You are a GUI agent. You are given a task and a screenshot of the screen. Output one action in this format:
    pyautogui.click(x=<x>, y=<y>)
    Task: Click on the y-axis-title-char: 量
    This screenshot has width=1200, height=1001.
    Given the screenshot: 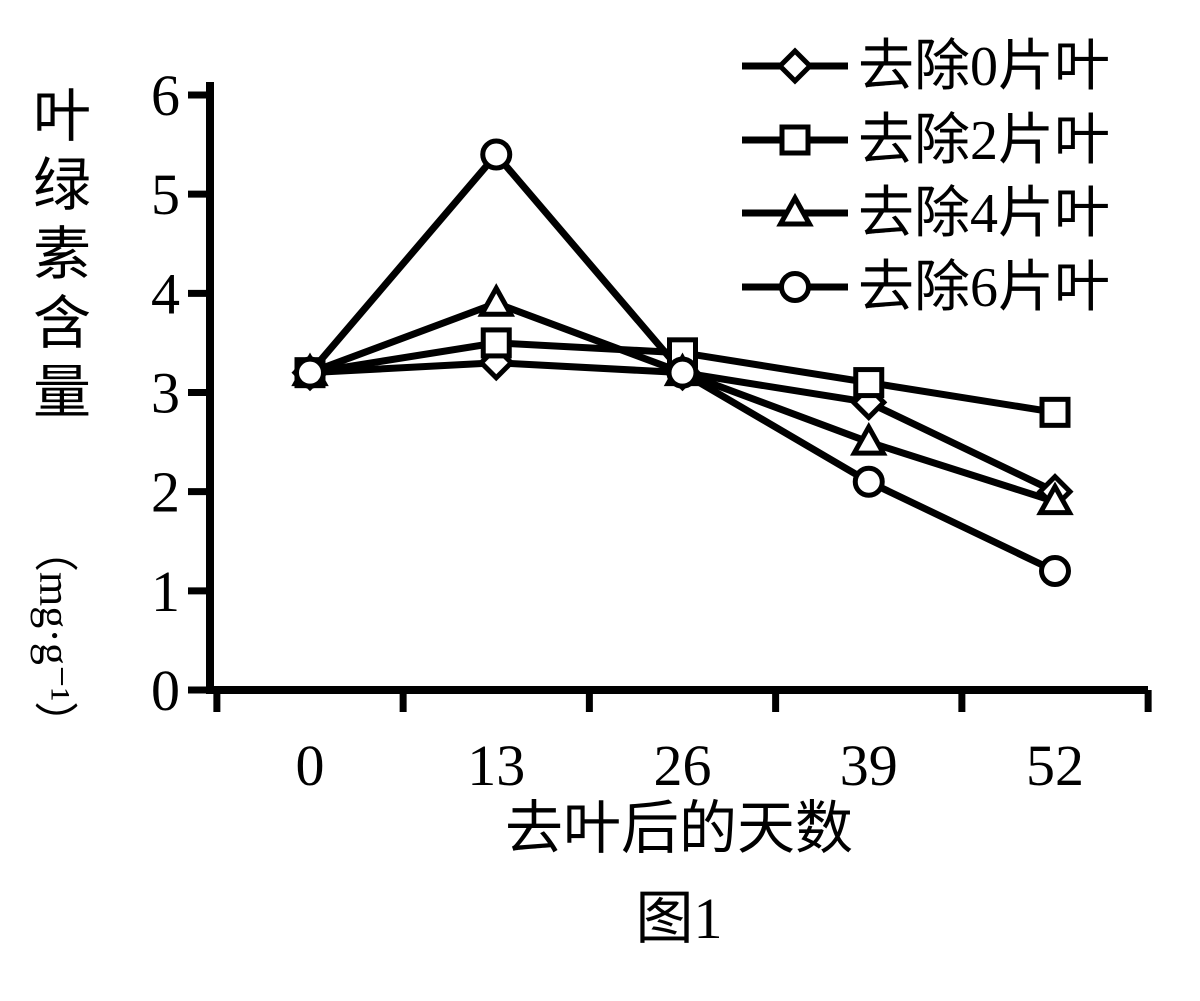 What is the action you would take?
    pyautogui.click(x=62, y=392)
    